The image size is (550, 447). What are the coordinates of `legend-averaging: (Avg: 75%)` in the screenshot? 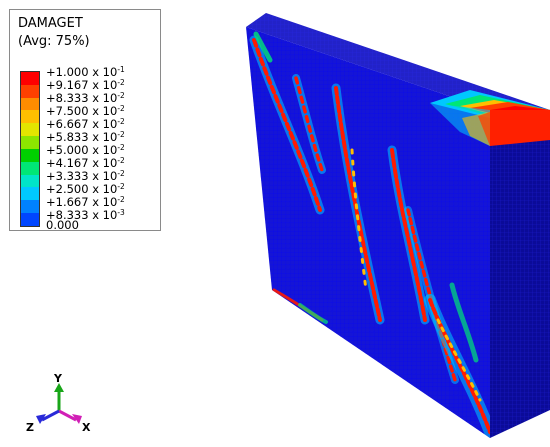 It's located at (54, 41).